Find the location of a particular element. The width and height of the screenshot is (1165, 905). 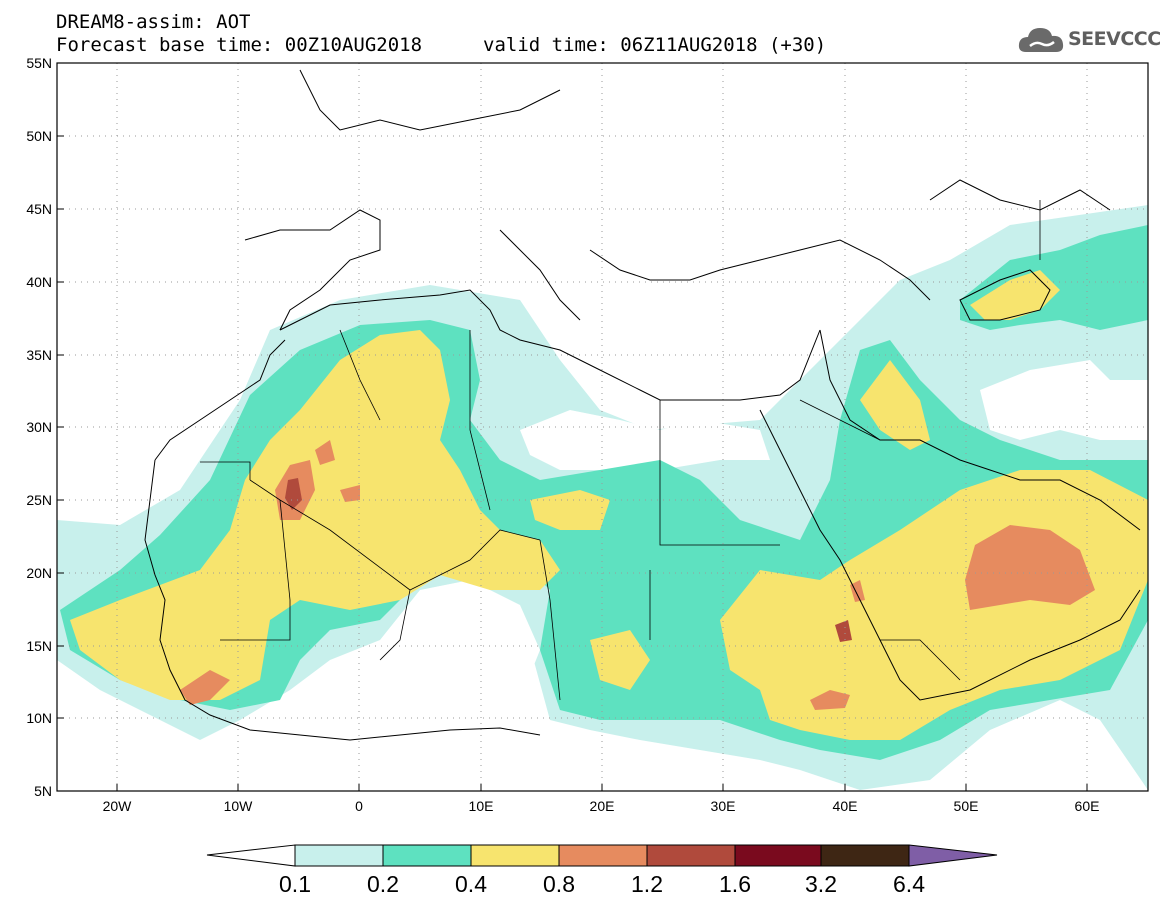

colorbar-label: 0.4 is located at coordinates (471, 884).